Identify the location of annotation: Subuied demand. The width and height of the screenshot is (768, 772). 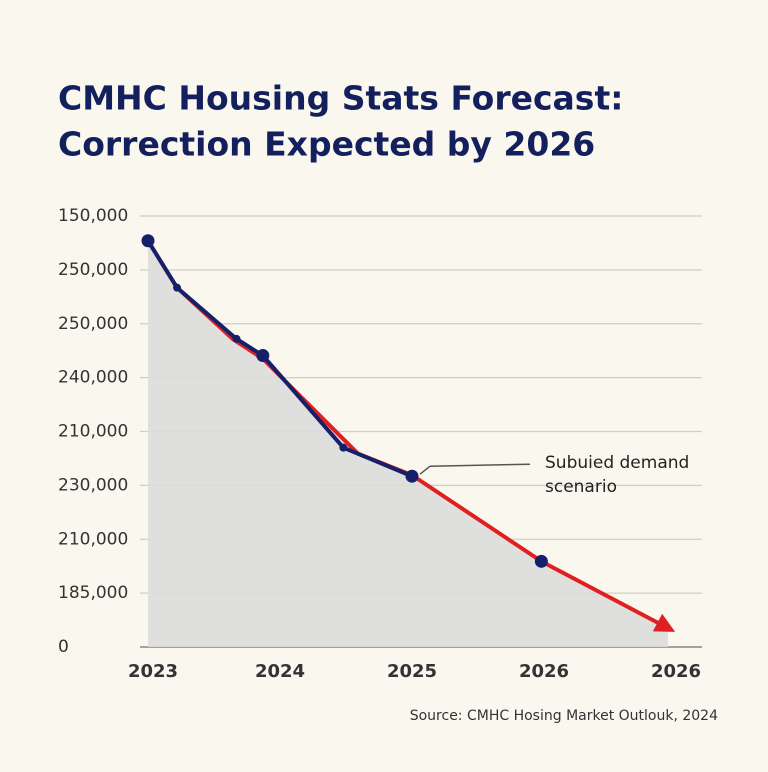
(617, 463).